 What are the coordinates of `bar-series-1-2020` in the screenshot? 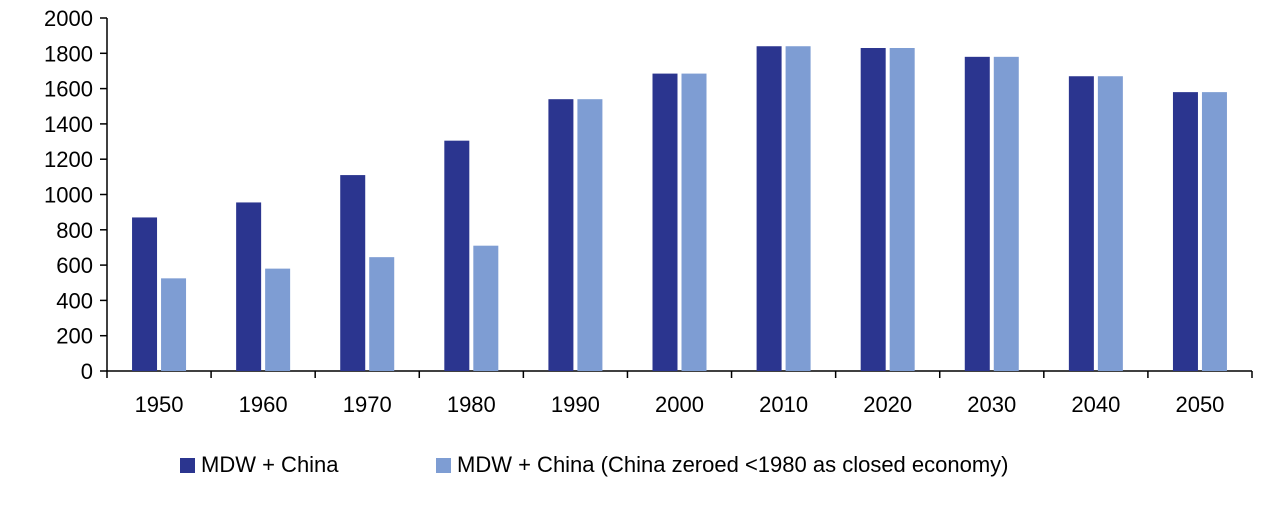 It's located at (873, 209).